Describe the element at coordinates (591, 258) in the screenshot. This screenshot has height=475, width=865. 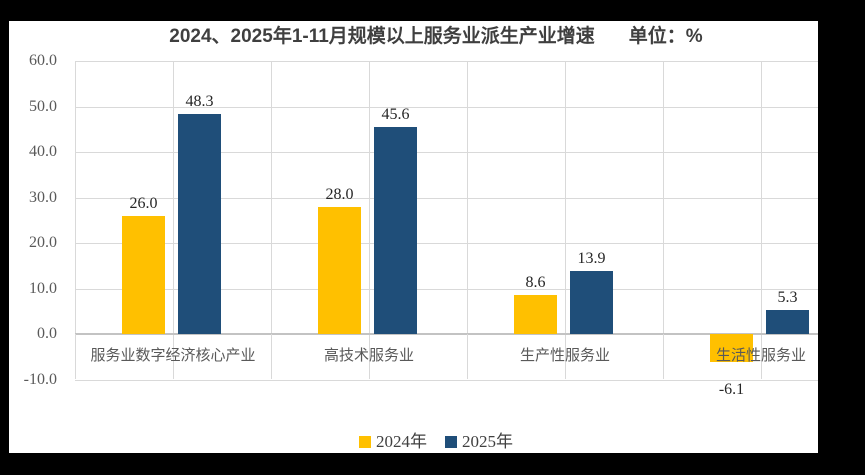
I see `data-label: 13.9` at that location.